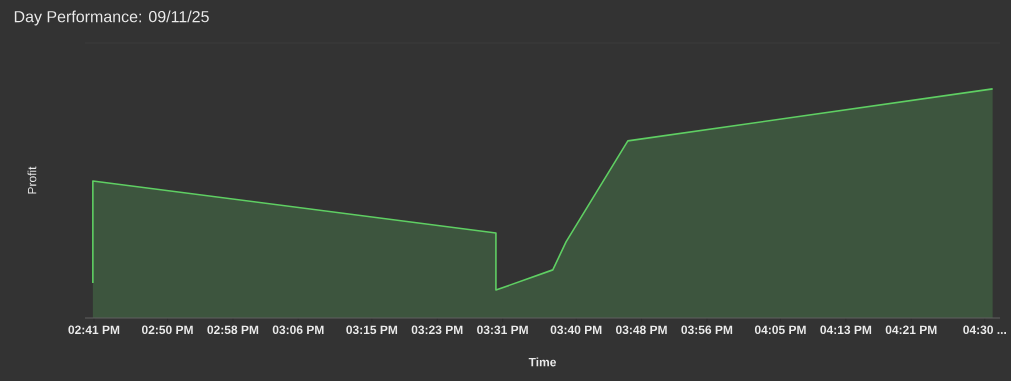  What do you see at coordinates (167, 330) in the screenshot?
I see `x-tick-label: 02:50 PM` at bounding box center [167, 330].